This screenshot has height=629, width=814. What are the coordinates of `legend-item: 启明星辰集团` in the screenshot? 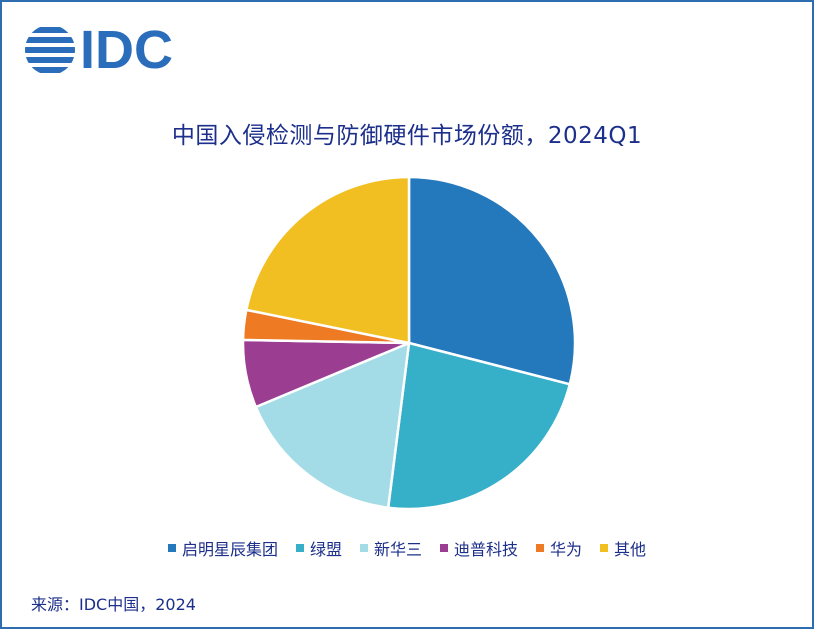 It's located at (222, 548).